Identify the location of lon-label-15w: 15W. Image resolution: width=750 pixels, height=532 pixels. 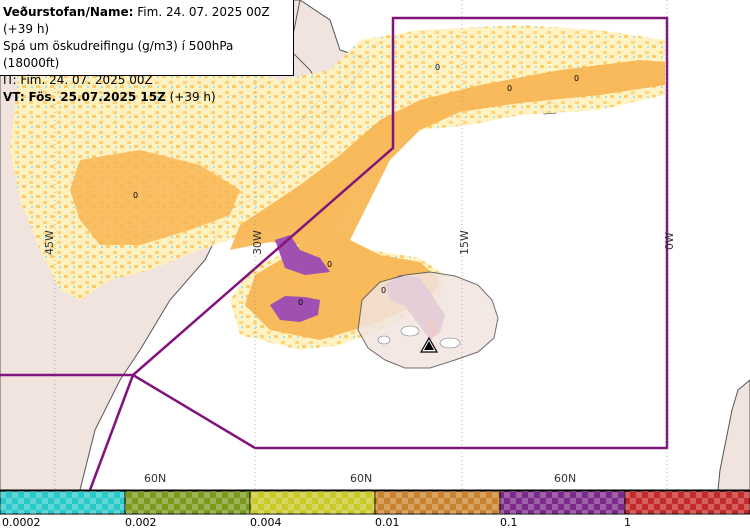
(464, 242).